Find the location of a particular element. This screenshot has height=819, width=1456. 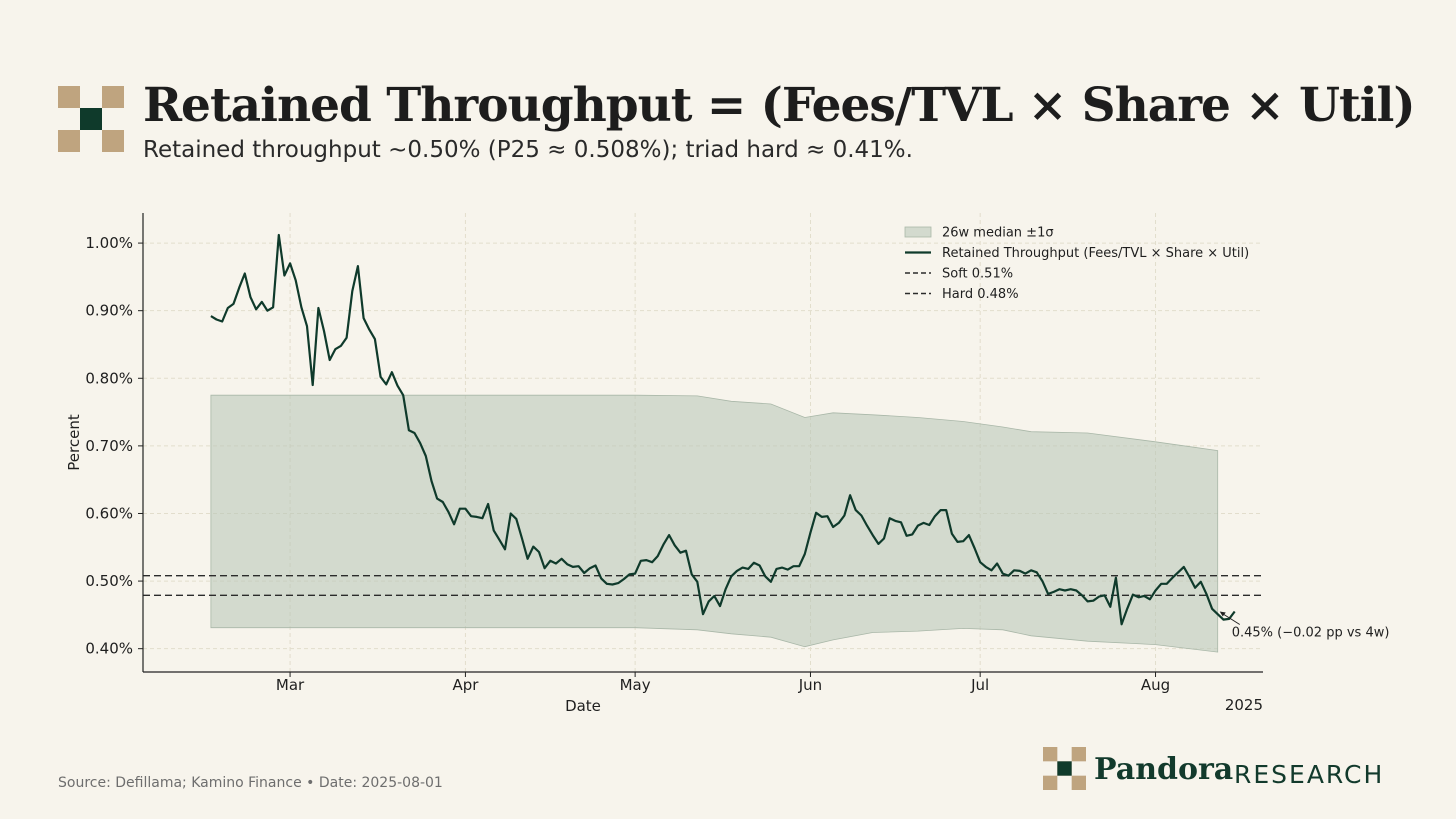

brand-logo-icon is located at coordinates (1064, 768).